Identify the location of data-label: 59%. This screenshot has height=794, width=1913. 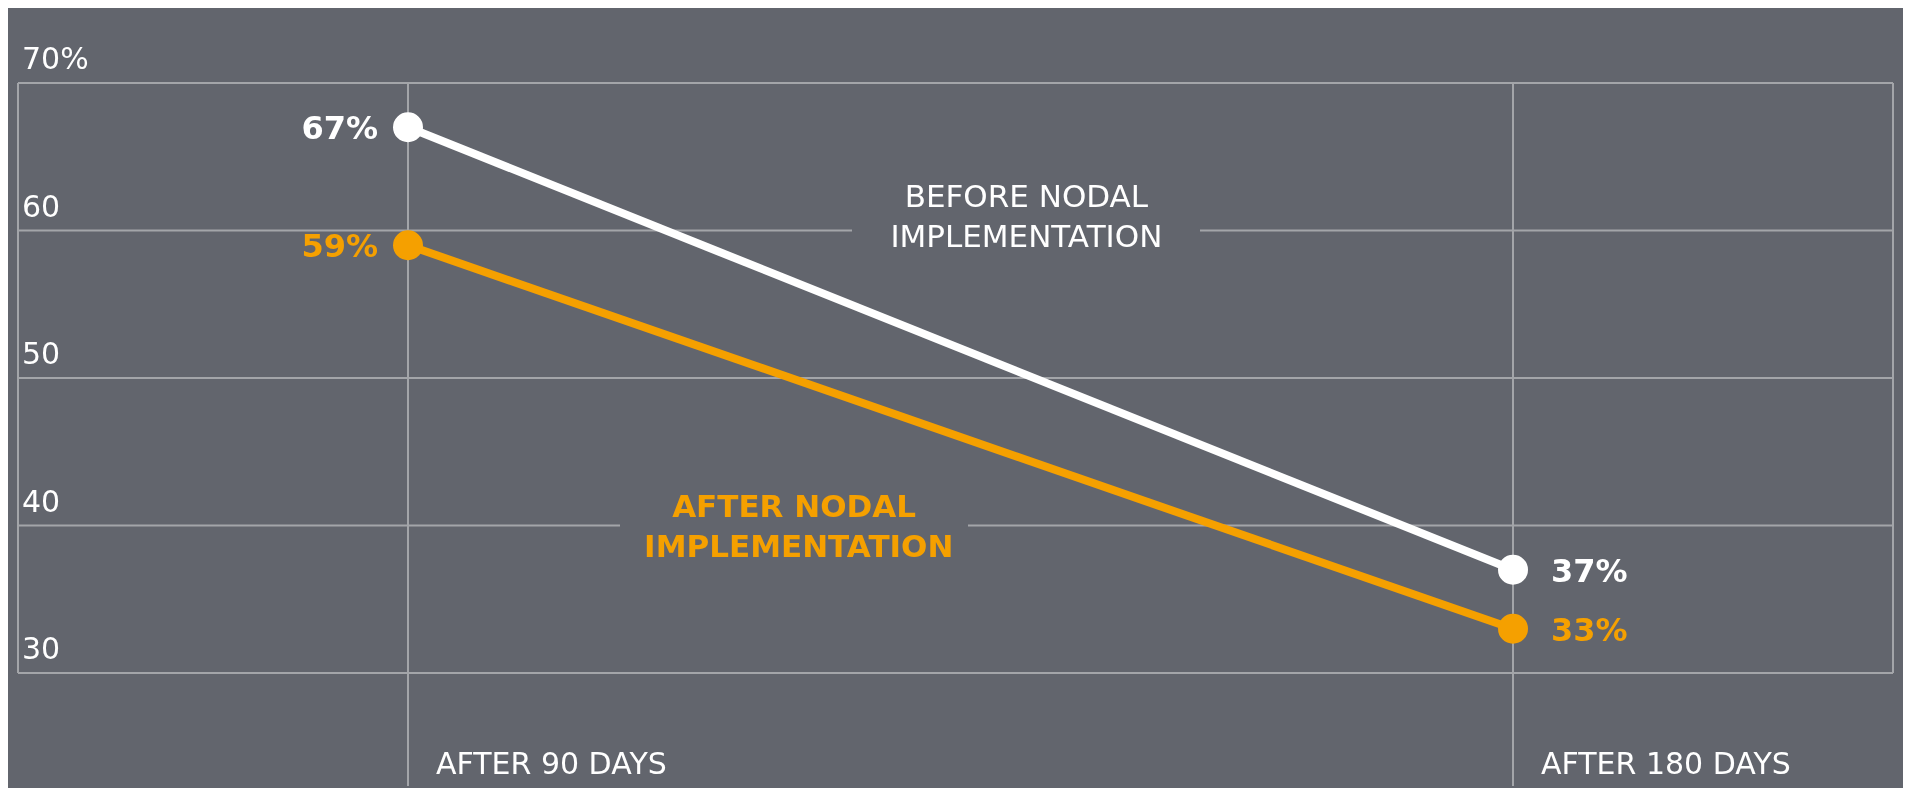
(339, 246).